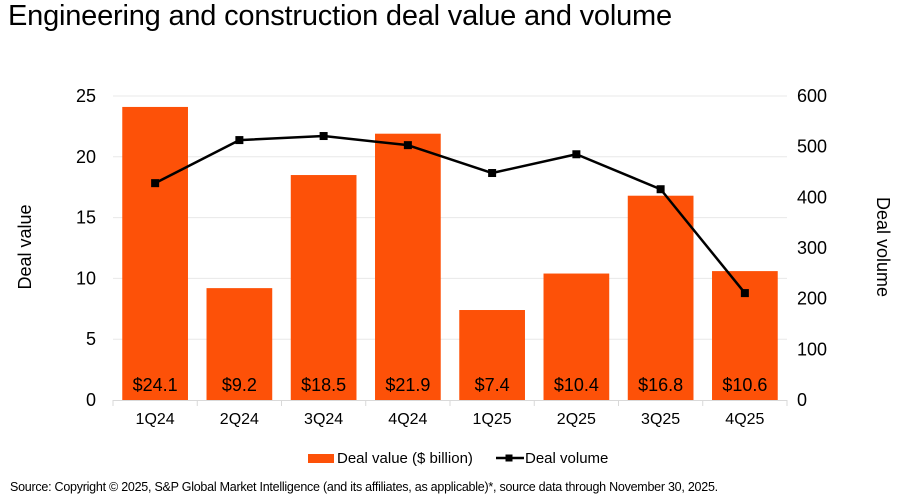  Describe the element at coordinates (660, 297) in the screenshot. I see `bar-3q25` at that location.